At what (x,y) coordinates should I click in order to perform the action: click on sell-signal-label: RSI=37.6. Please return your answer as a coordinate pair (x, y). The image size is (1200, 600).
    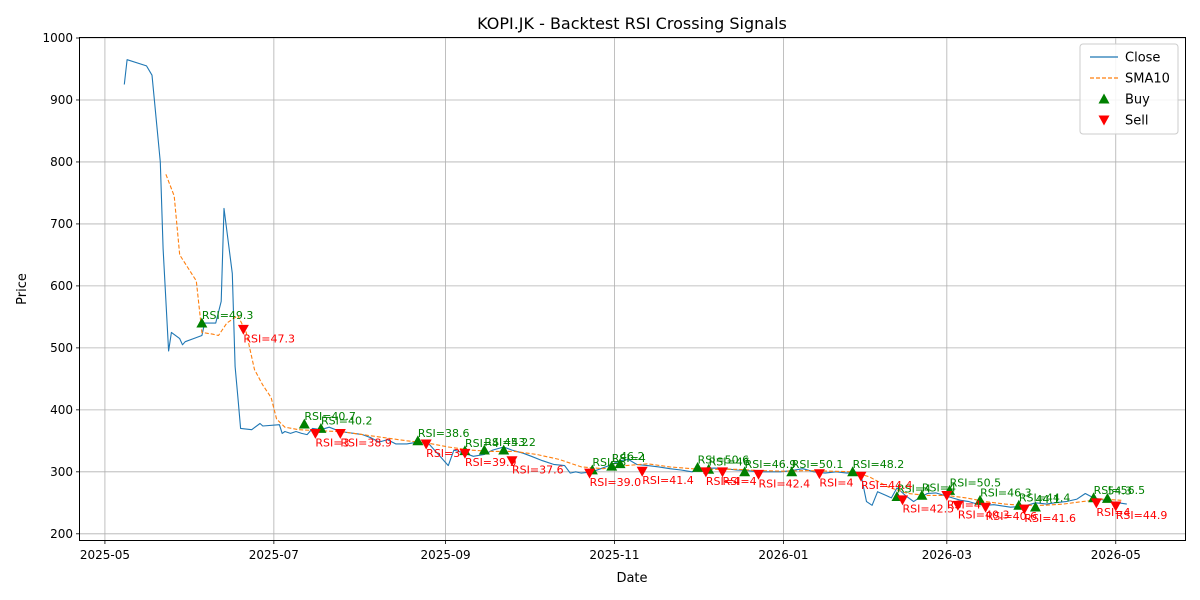
    Looking at the image, I should click on (538, 470).